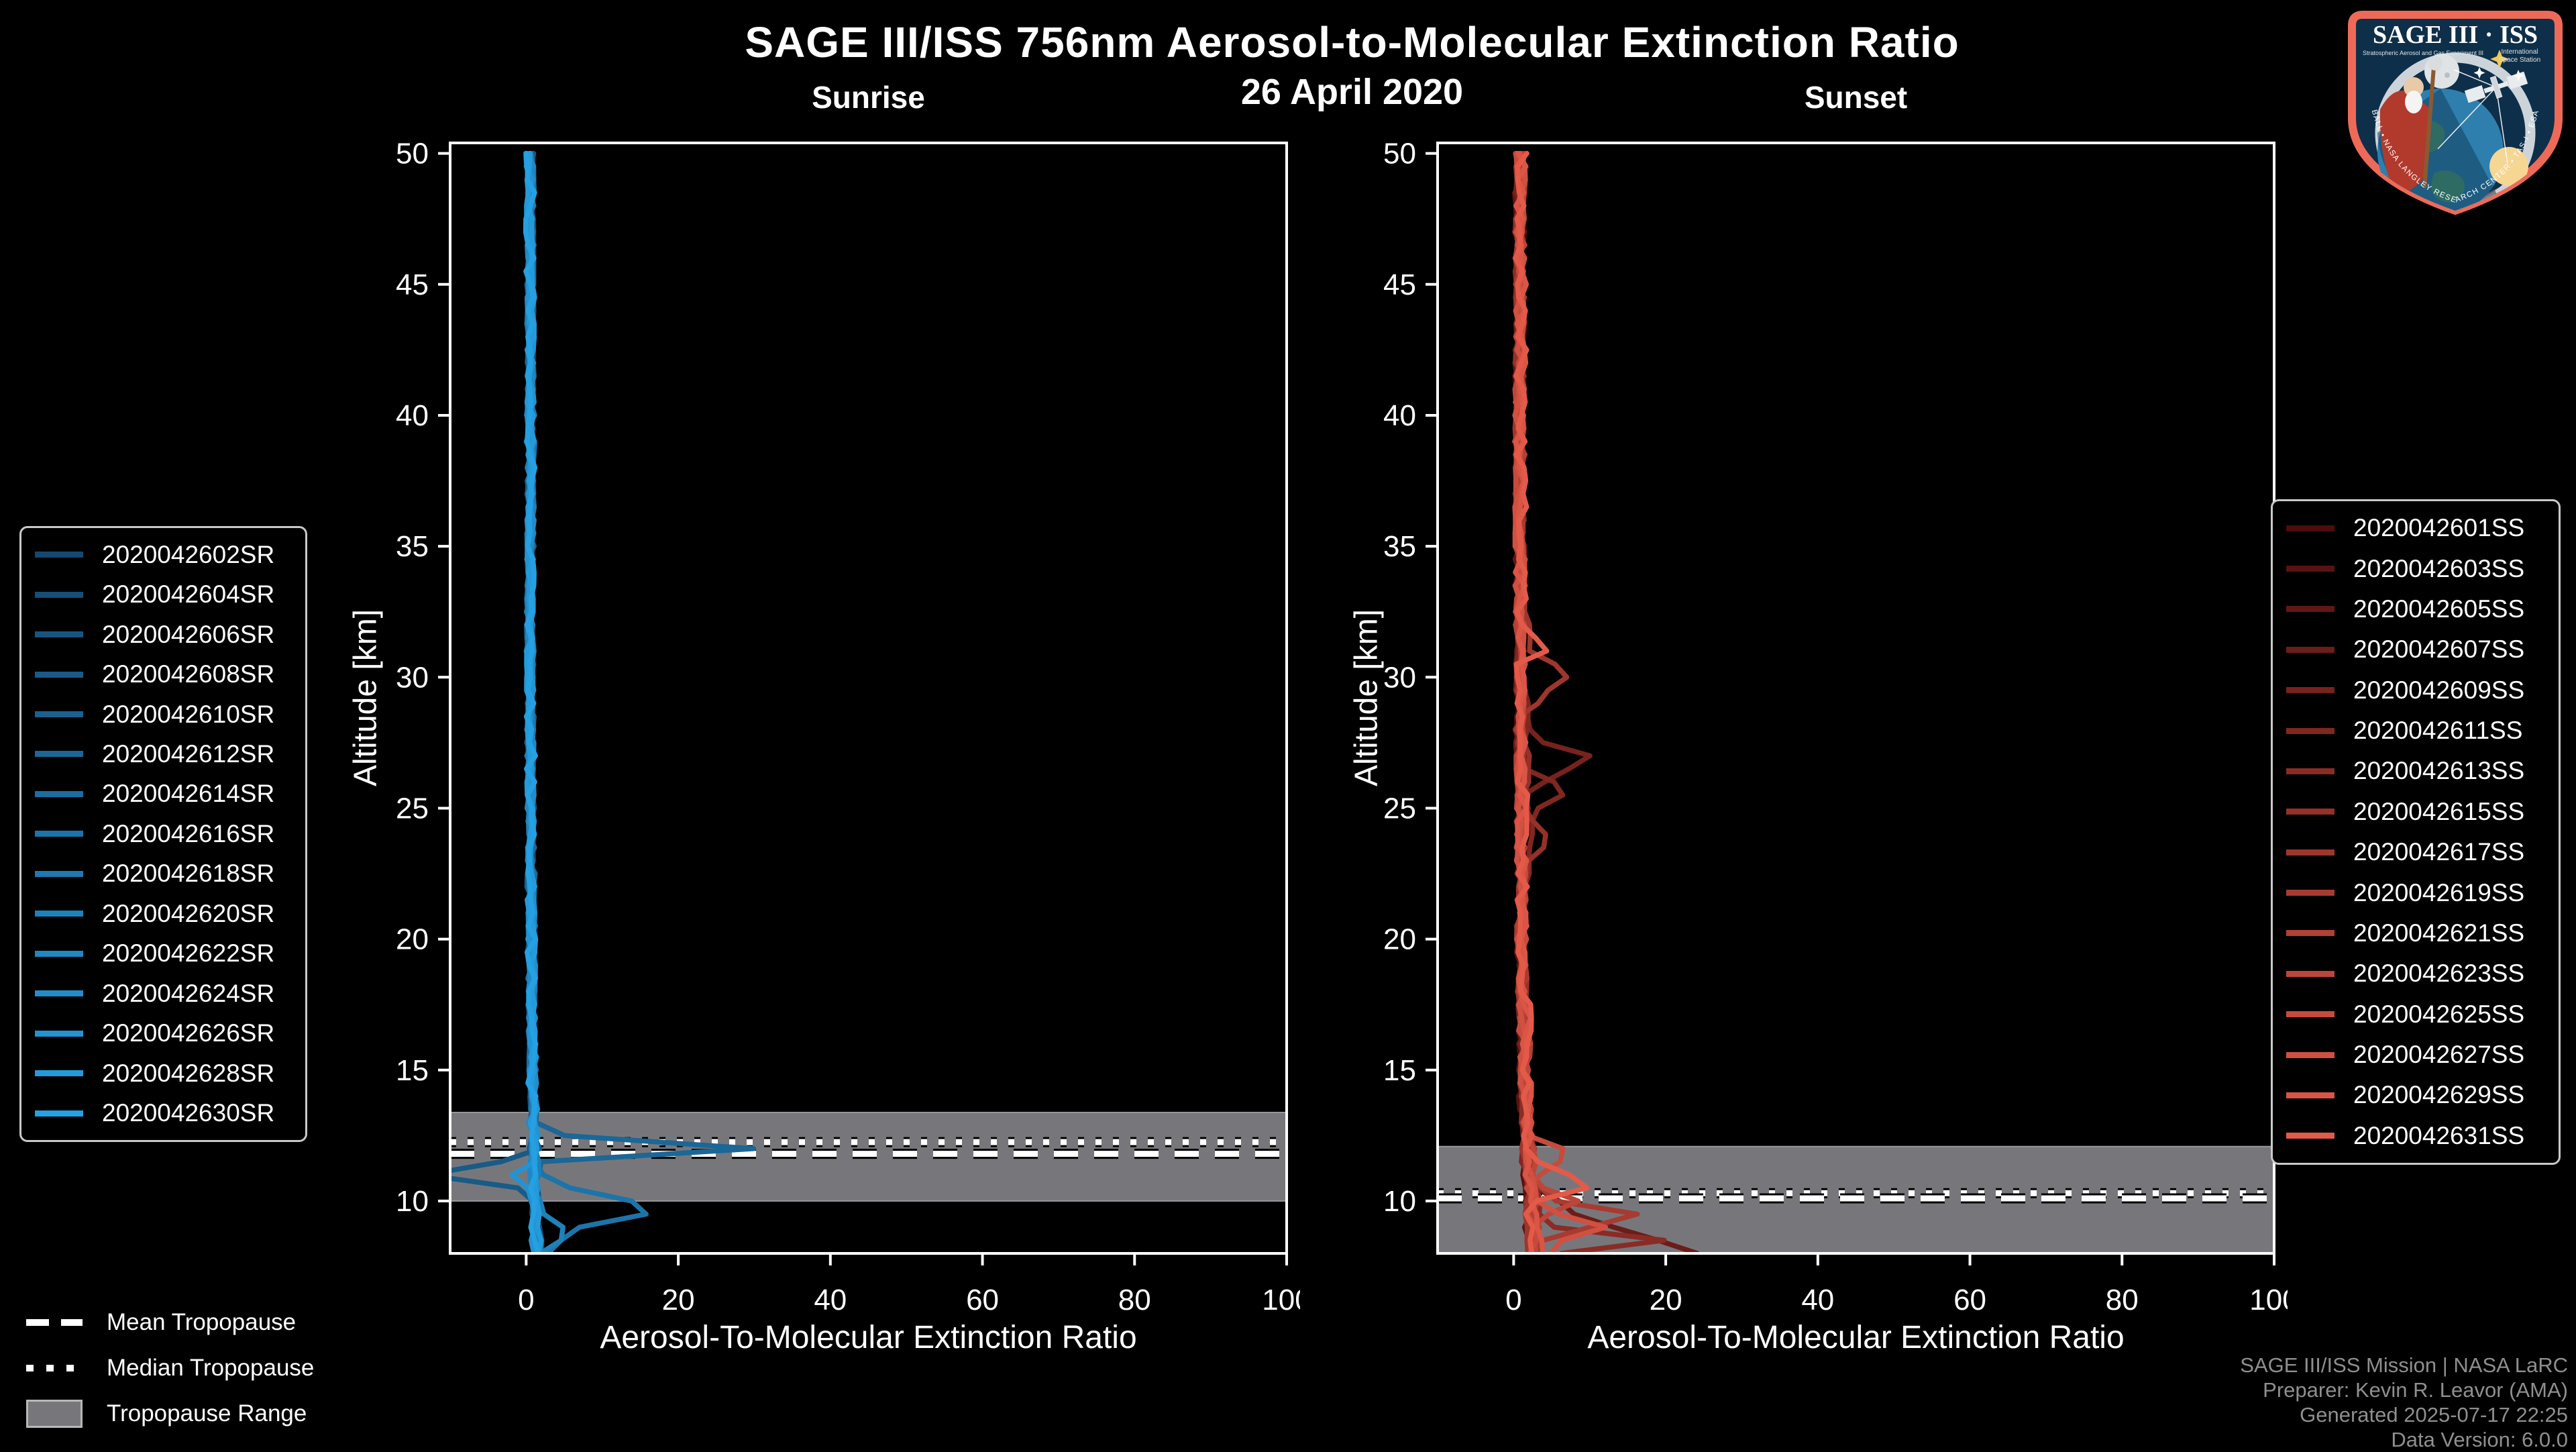 The image size is (2576, 1452). Describe the element at coordinates (188, 954) in the screenshot. I see `legend-label: 2020042622SR` at that location.